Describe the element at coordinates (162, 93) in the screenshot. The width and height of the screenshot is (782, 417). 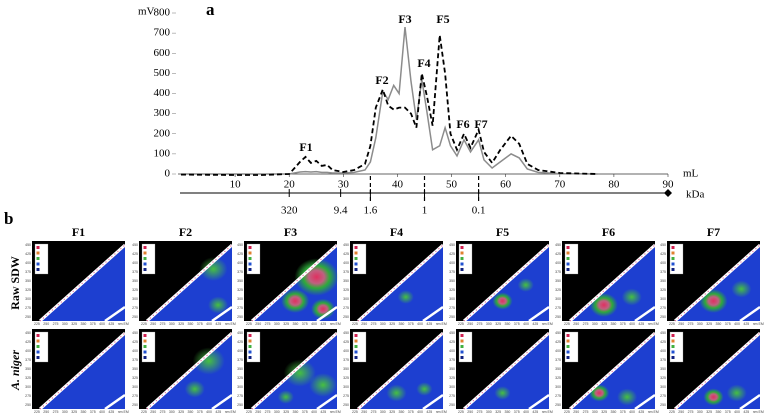
I see `y-tick-label: 400` at that location.